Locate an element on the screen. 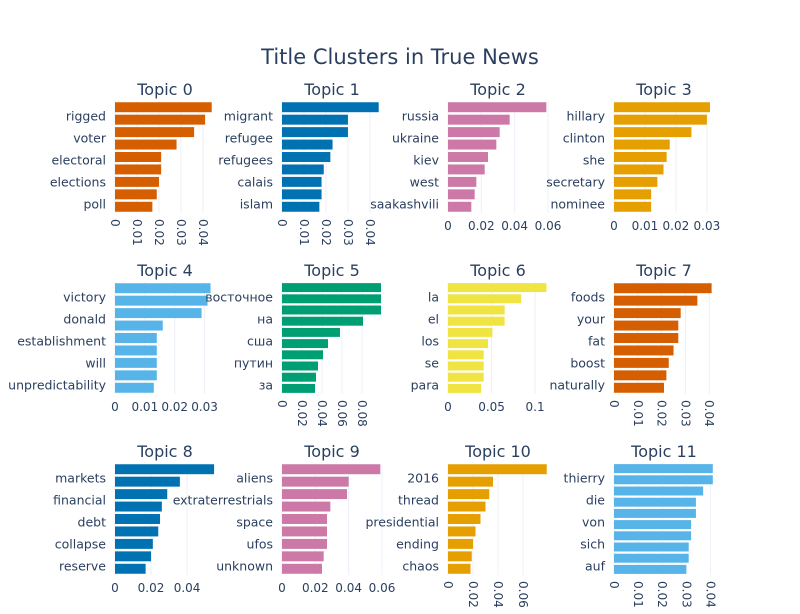  y-tick-label: boost is located at coordinates (587, 363).